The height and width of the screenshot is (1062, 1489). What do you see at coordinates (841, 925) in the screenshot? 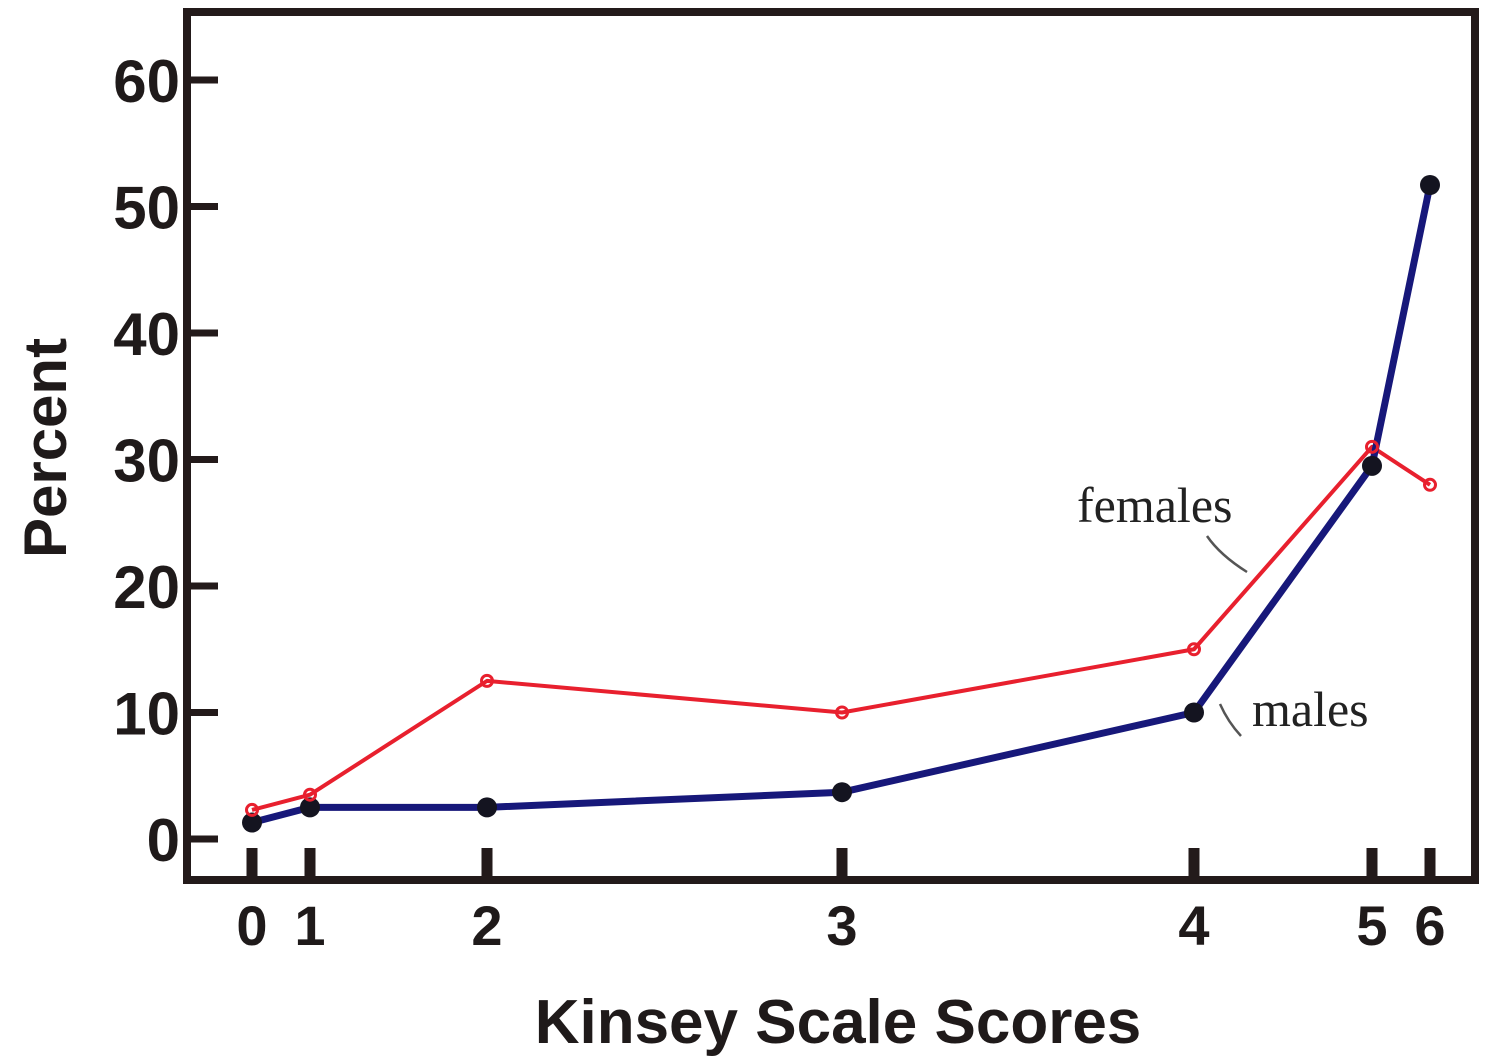
I see `x-tick-label: 3` at bounding box center [841, 925].